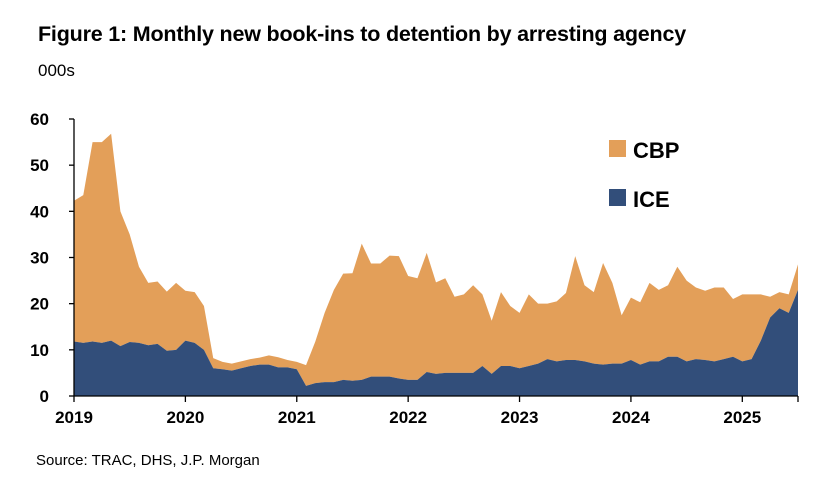 This screenshot has width=832, height=482. Describe the element at coordinates (297, 417) in the screenshot. I see `x-tick-label: 2021` at that location.